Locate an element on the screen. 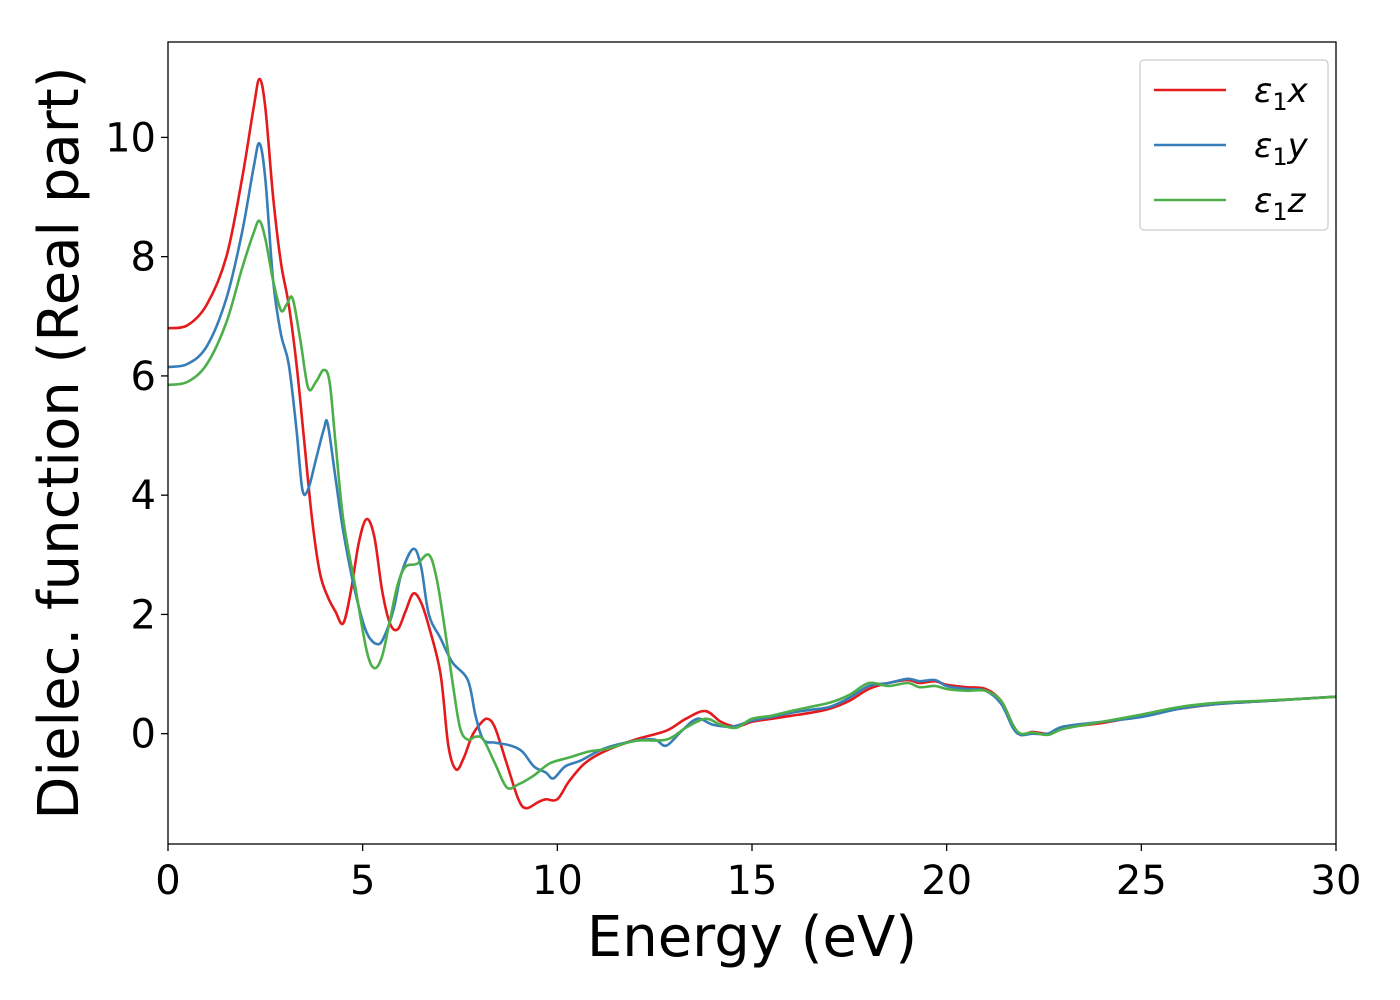  x-tick-label: 20 is located at coordinates (946, 881).